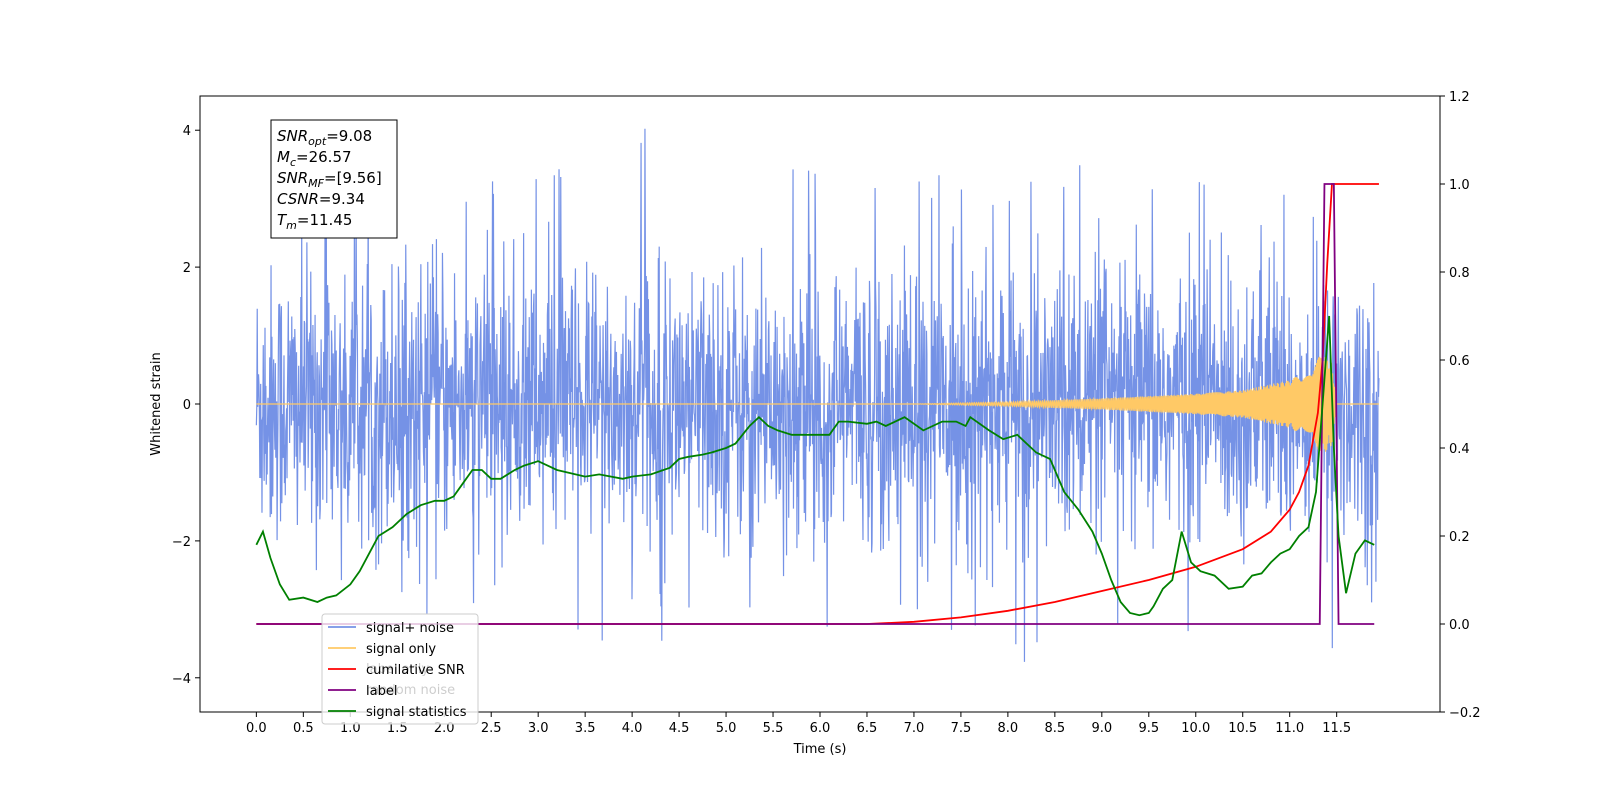  I want to click on legend-label: label, so click(381, 691).